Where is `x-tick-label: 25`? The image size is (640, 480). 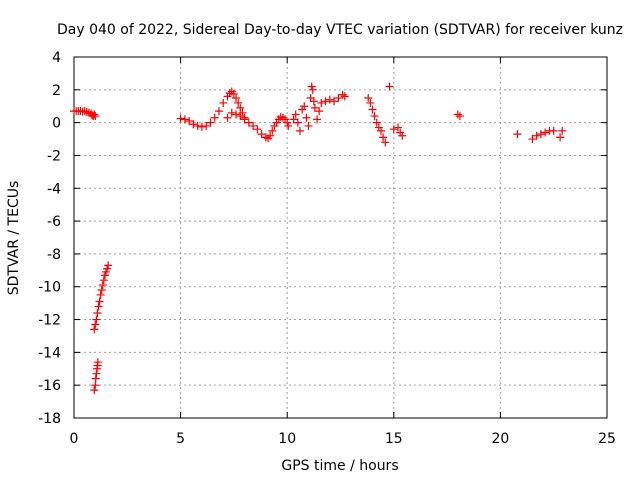
x-tick-label: 25 is located at coordinates (607, 439).